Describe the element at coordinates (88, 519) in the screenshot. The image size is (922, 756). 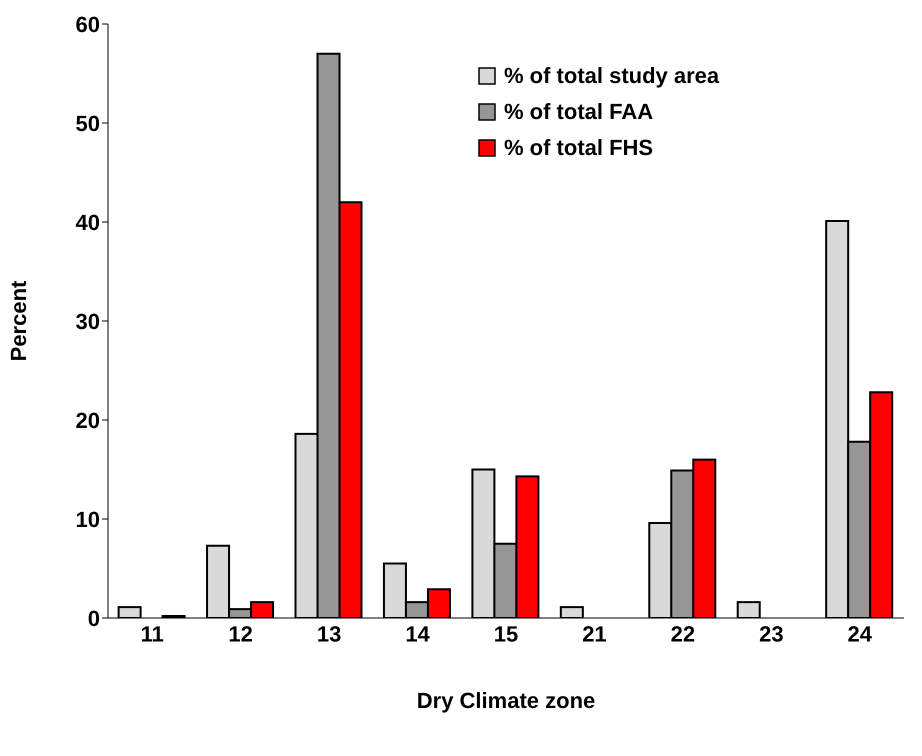
I see `y-tick-label: 10` at that location.